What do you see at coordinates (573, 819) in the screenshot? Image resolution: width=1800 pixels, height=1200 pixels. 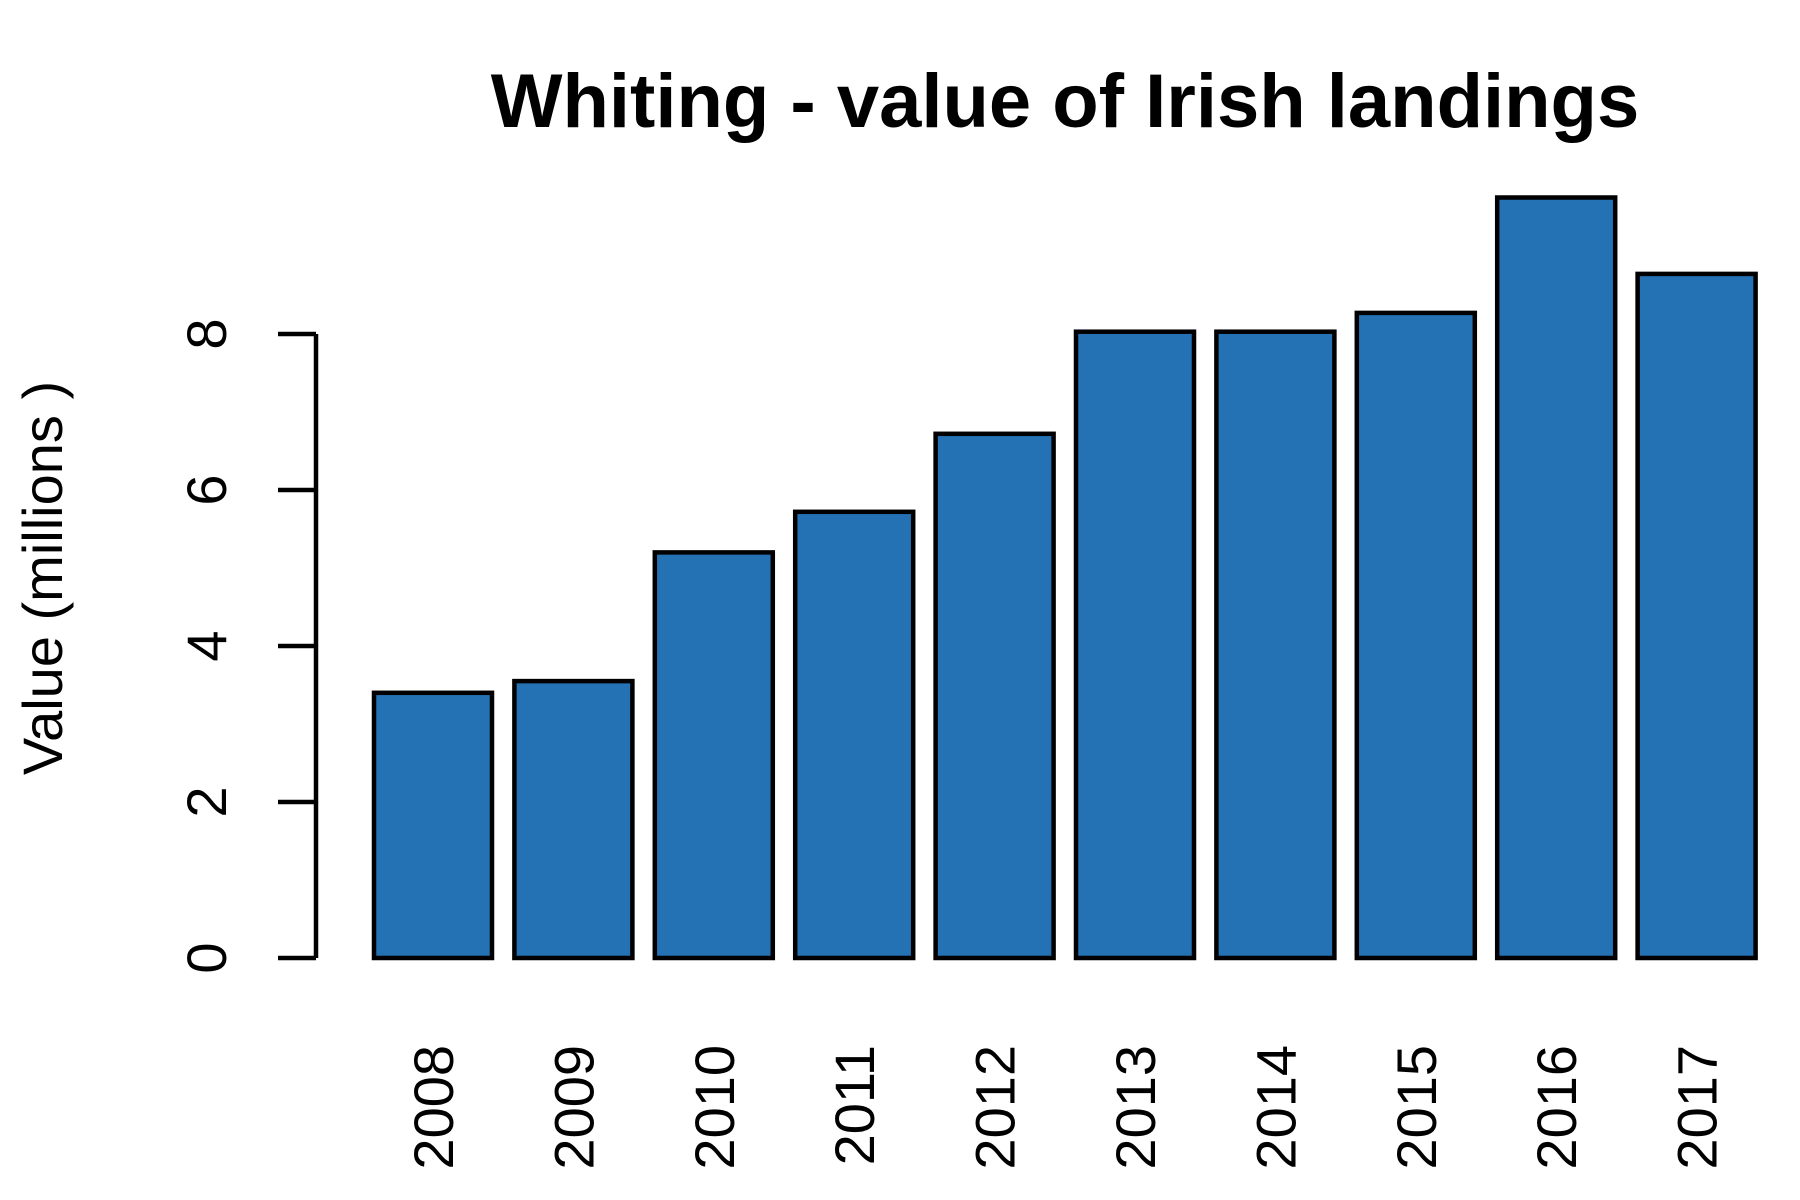 I see `bar-2009` at bounding box center [573, 819].